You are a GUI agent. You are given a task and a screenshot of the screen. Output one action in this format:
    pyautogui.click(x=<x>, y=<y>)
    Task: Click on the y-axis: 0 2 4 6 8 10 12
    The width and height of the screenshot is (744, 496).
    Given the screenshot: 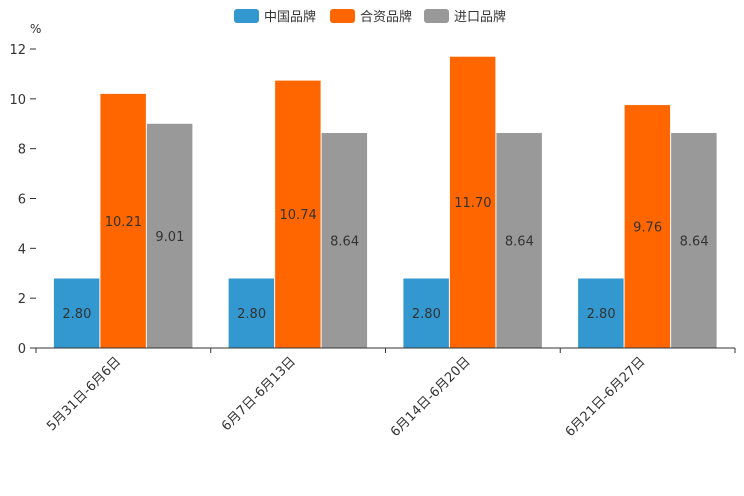 What is the action you would take?
    pyautogui.click(x=22, y=200)
    